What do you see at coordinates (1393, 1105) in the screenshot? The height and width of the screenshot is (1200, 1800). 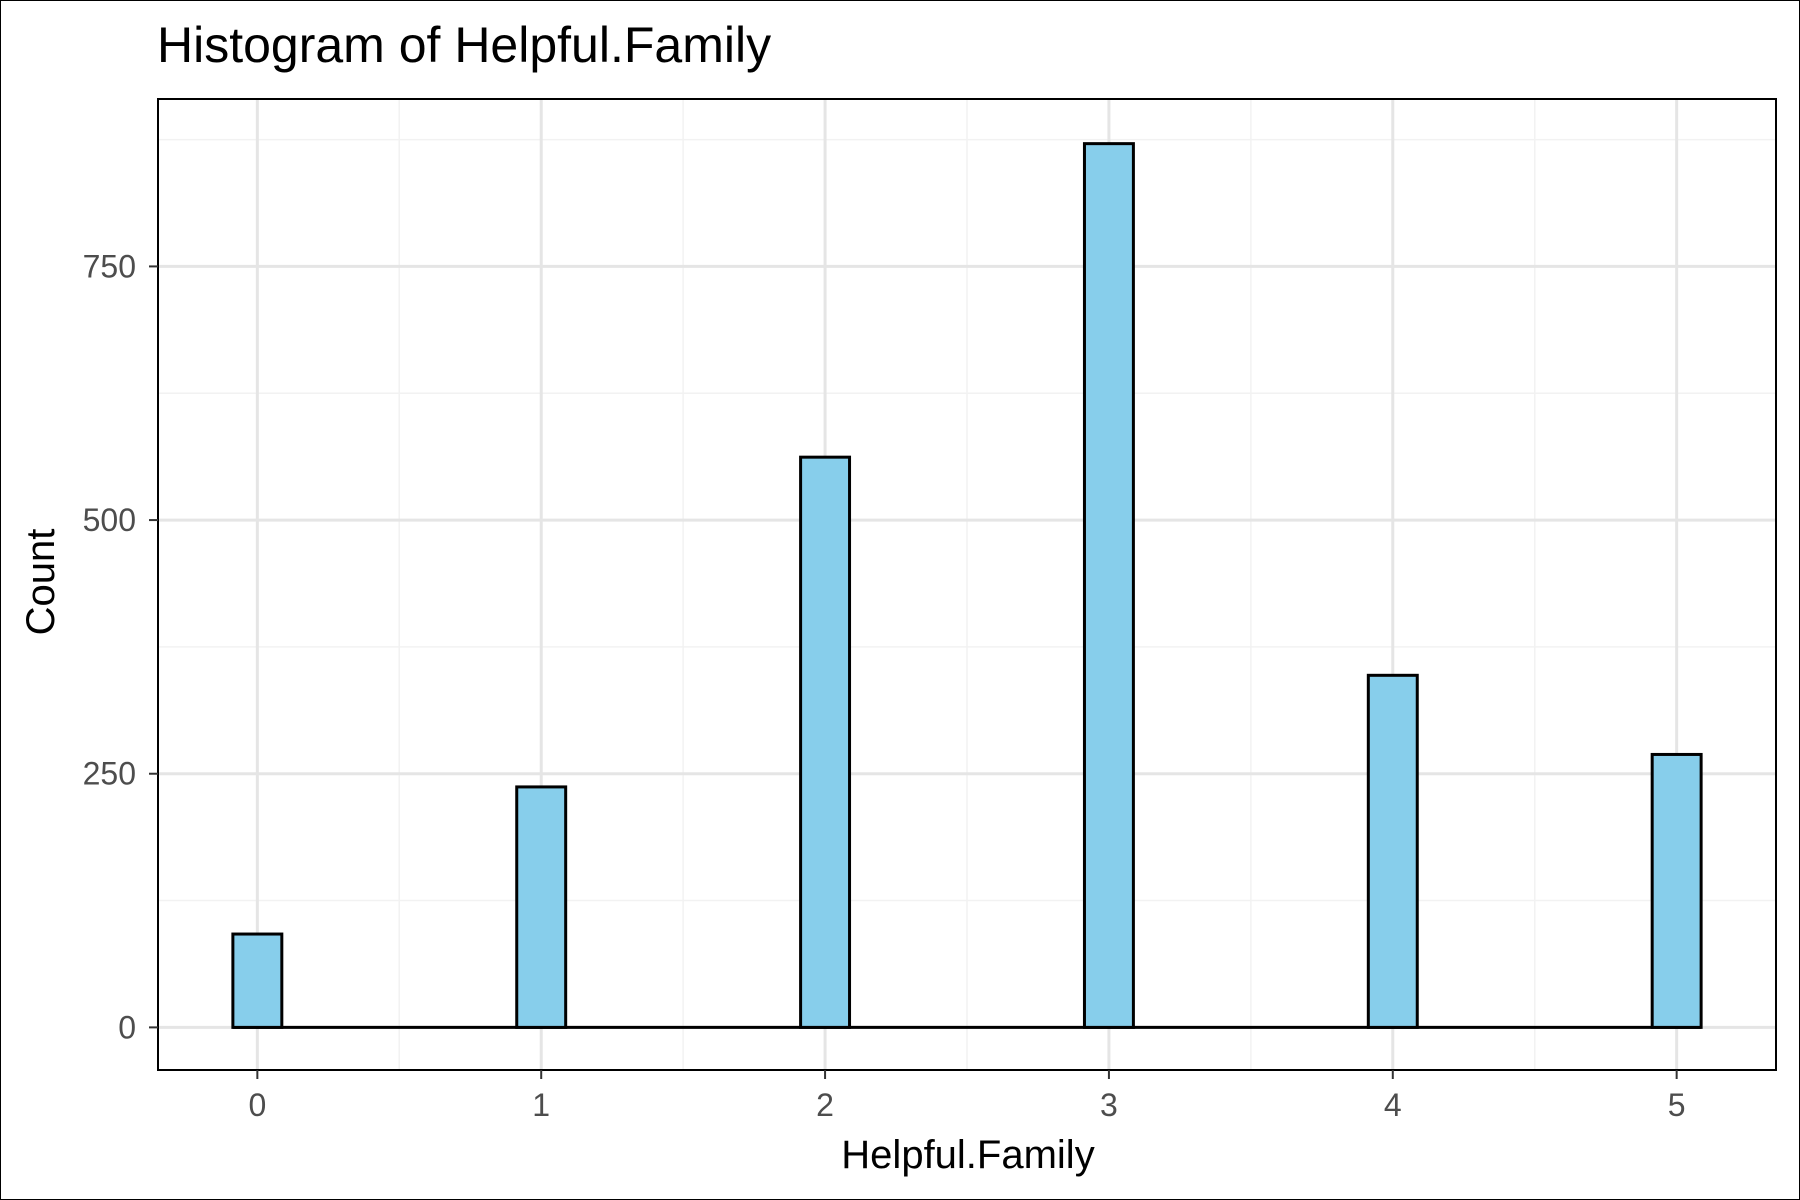 I see `x-tick-label: 4` at bounding box center [1393, 1105].